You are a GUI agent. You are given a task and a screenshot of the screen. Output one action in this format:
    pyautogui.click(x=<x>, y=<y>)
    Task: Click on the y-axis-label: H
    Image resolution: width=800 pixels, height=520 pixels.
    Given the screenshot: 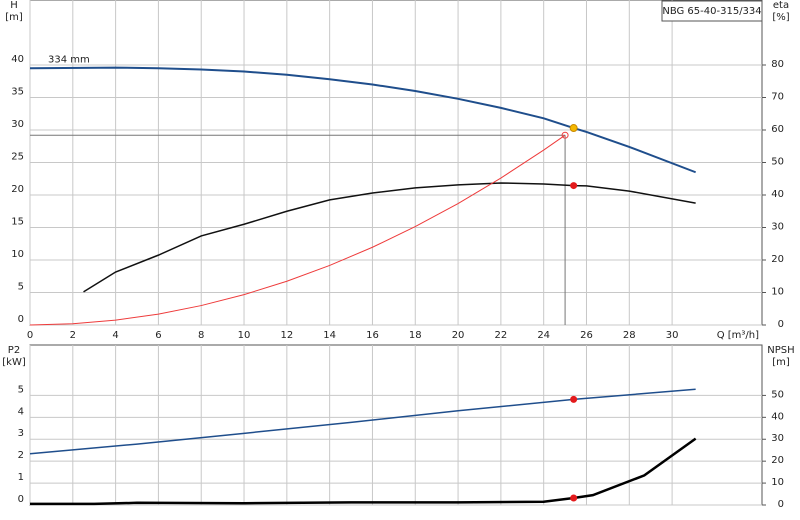 What is the action you would take?
    pyautogui.click(x=14, y=5)
    